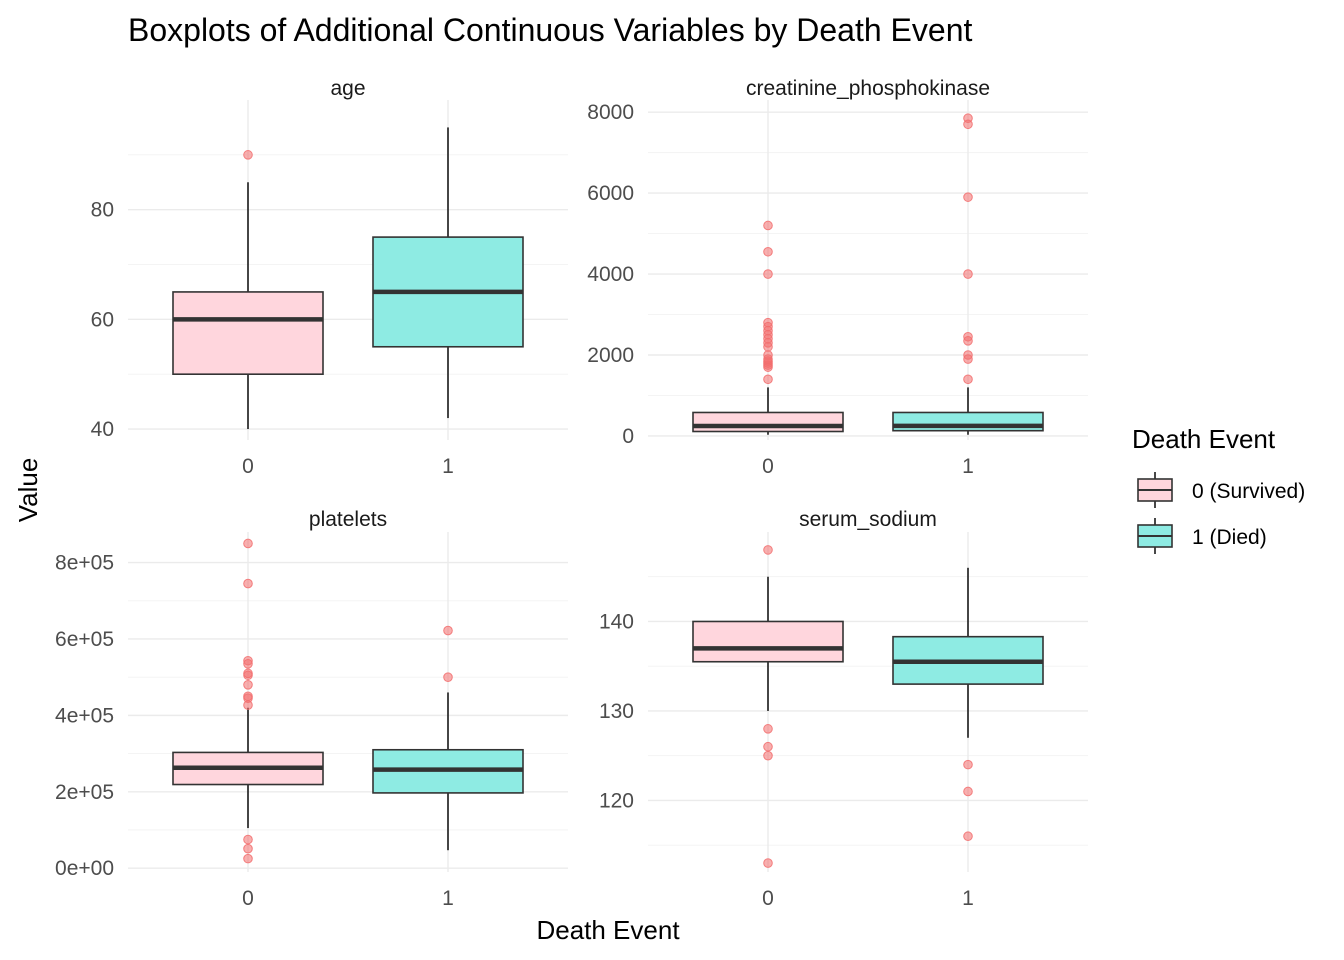 The image size is (1344, 960). Describe the element at coordinates (610, 112) in the screenshot. I see `y-tick-label: 8000` at that location.